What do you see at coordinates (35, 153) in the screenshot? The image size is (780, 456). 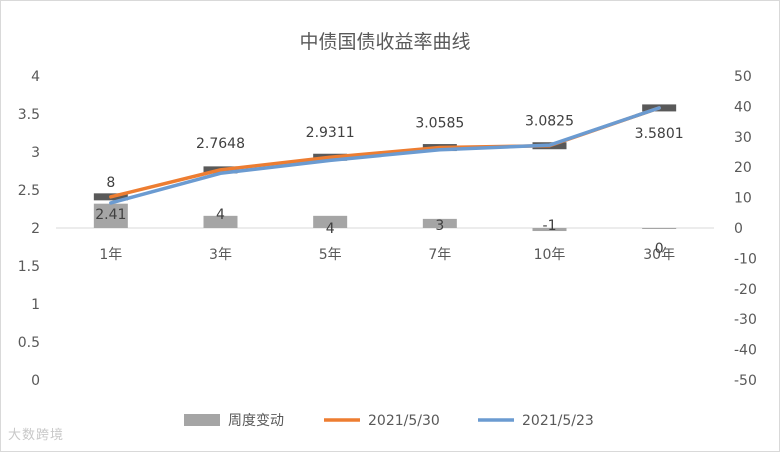 I see `y-left-tick-label: 3` at bounding box center [35, 153].